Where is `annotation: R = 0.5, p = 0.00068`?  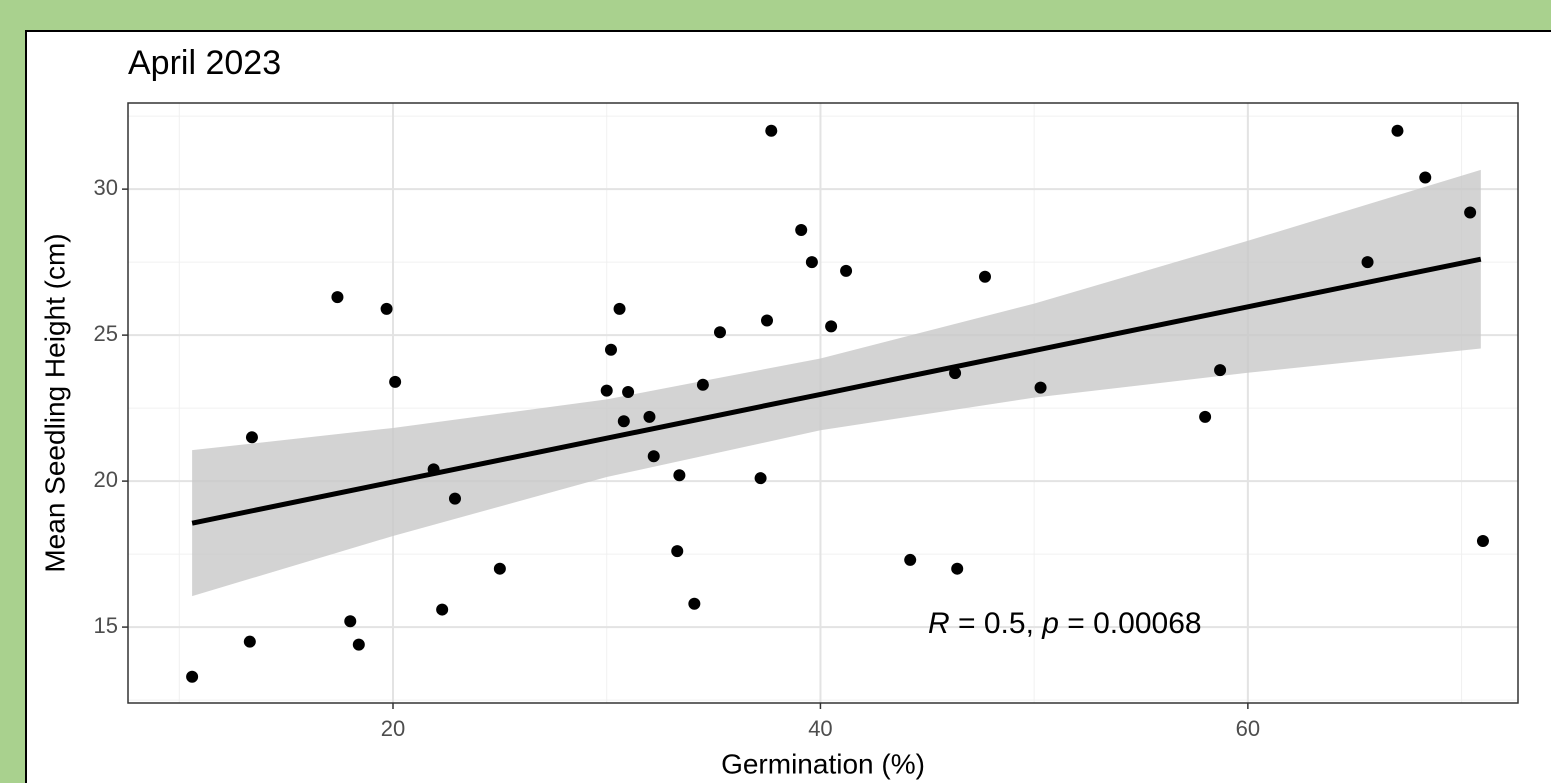
annotation: R = 0.5, p = 0.00068 is located at coordinates (1065, 623).